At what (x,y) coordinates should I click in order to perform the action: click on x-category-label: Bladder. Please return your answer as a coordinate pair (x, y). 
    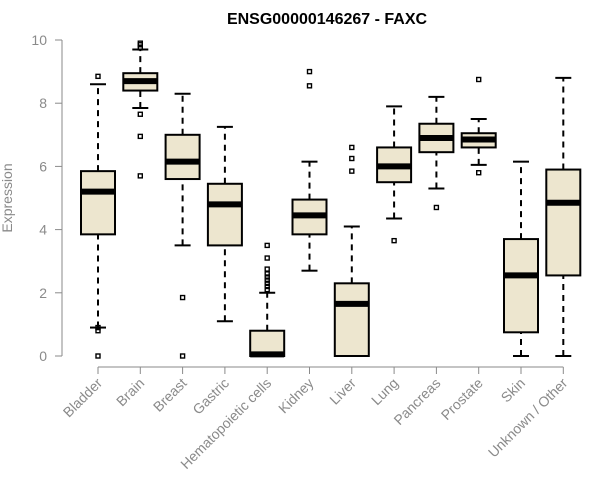
    Looking at the image, I should click on (83, 398).